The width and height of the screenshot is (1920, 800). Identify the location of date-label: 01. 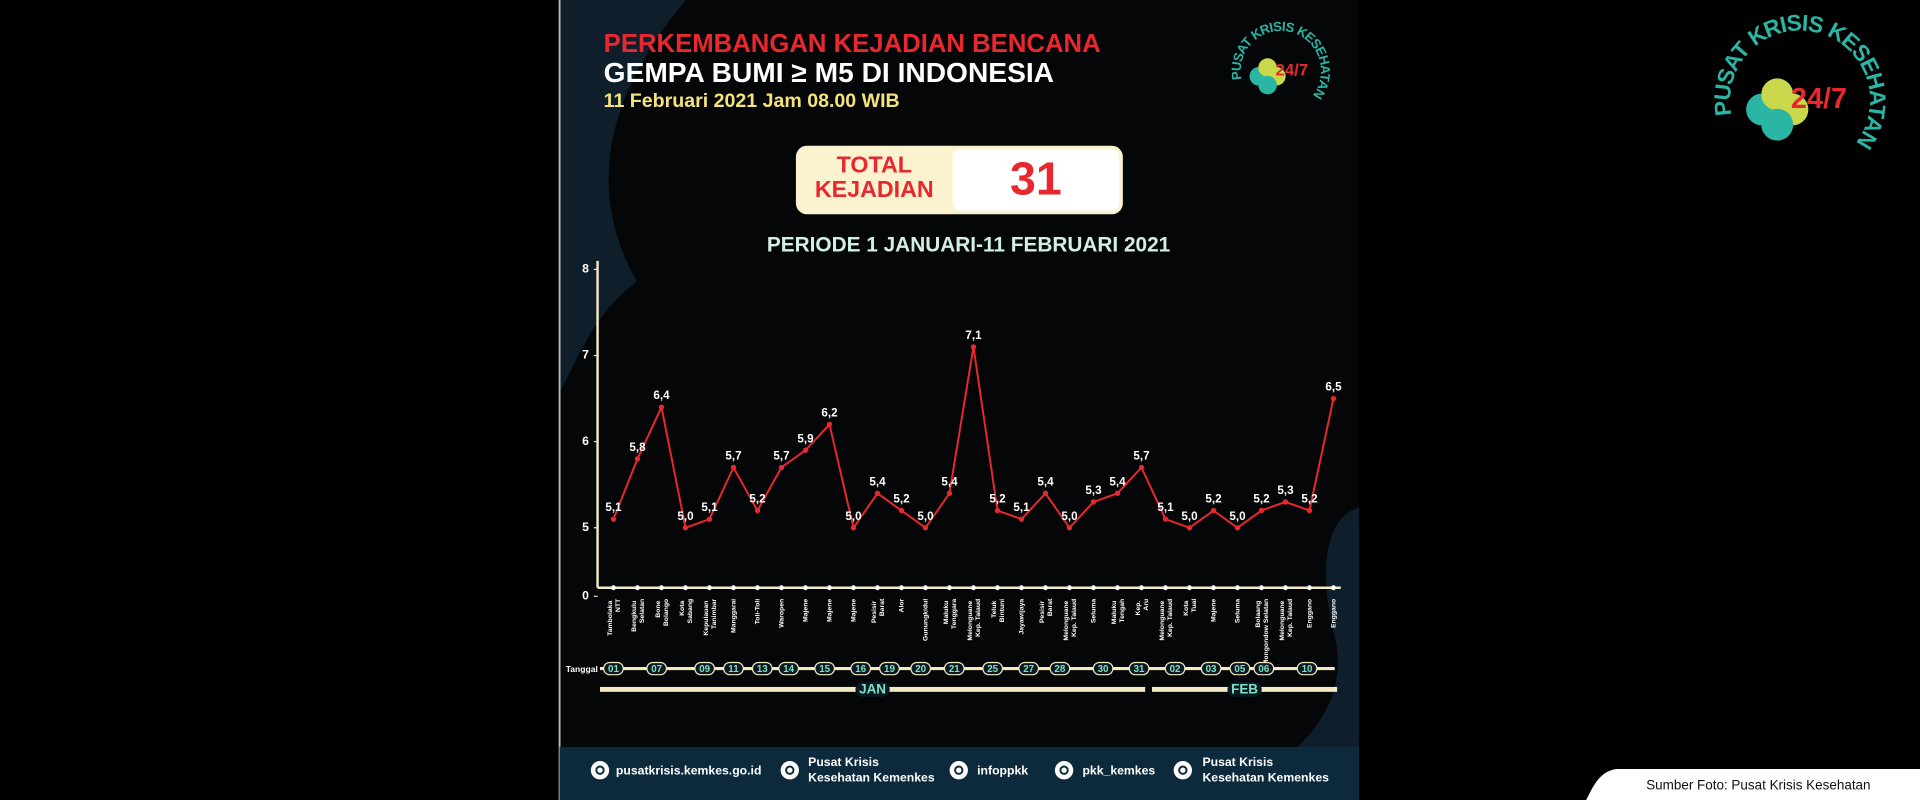
(613, 669).